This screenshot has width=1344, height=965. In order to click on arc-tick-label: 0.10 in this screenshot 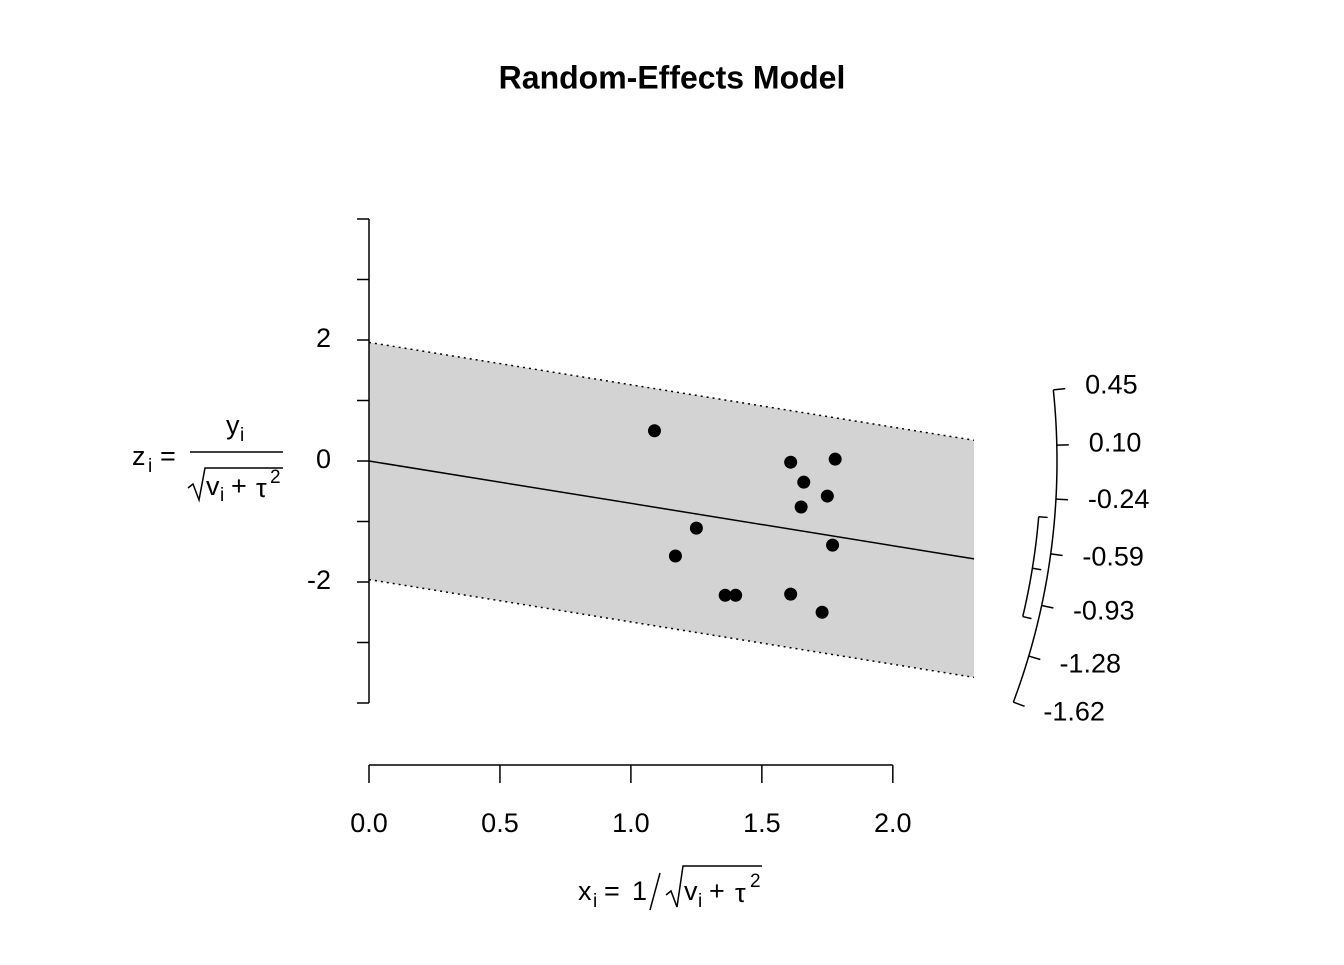, I will do `click(1115, 442)`.